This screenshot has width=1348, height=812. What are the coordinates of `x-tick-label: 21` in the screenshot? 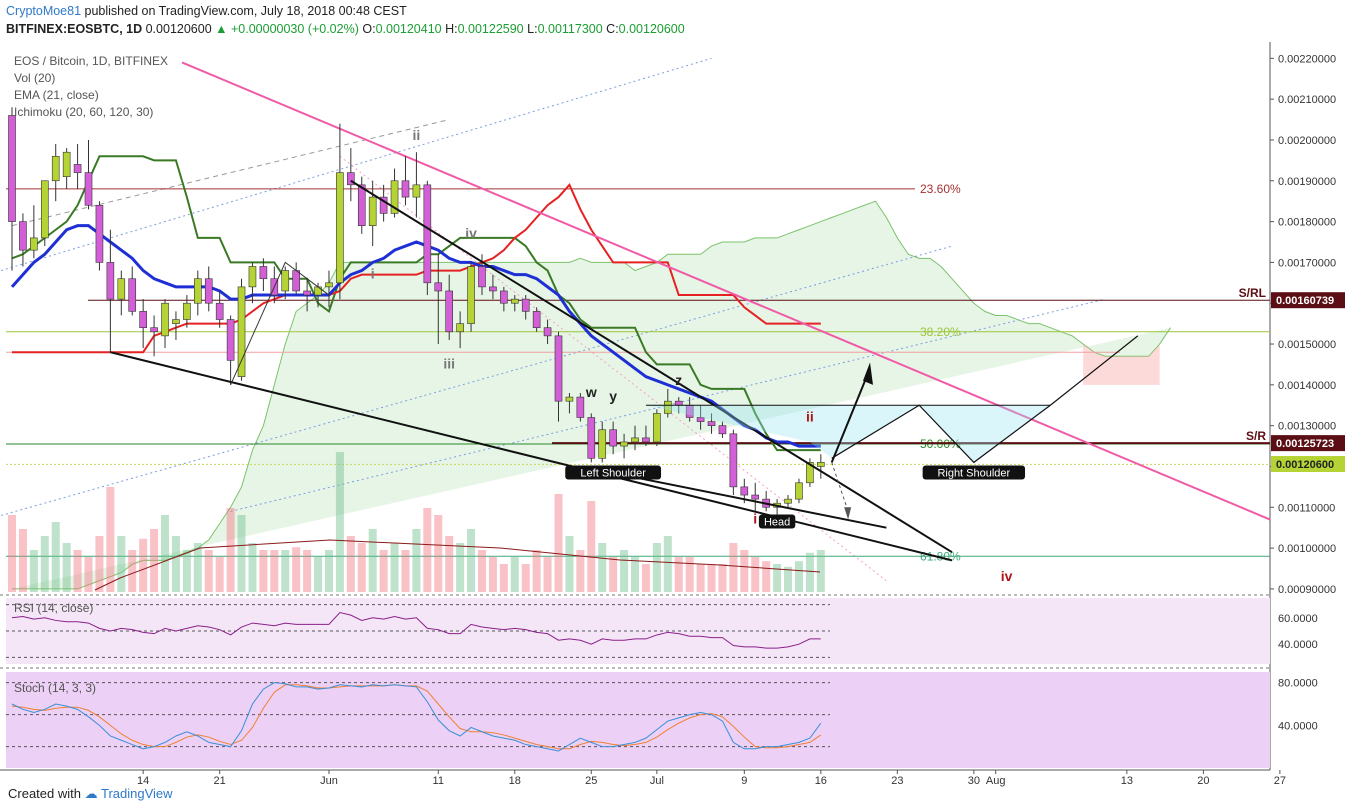 It's located at (220, 781).